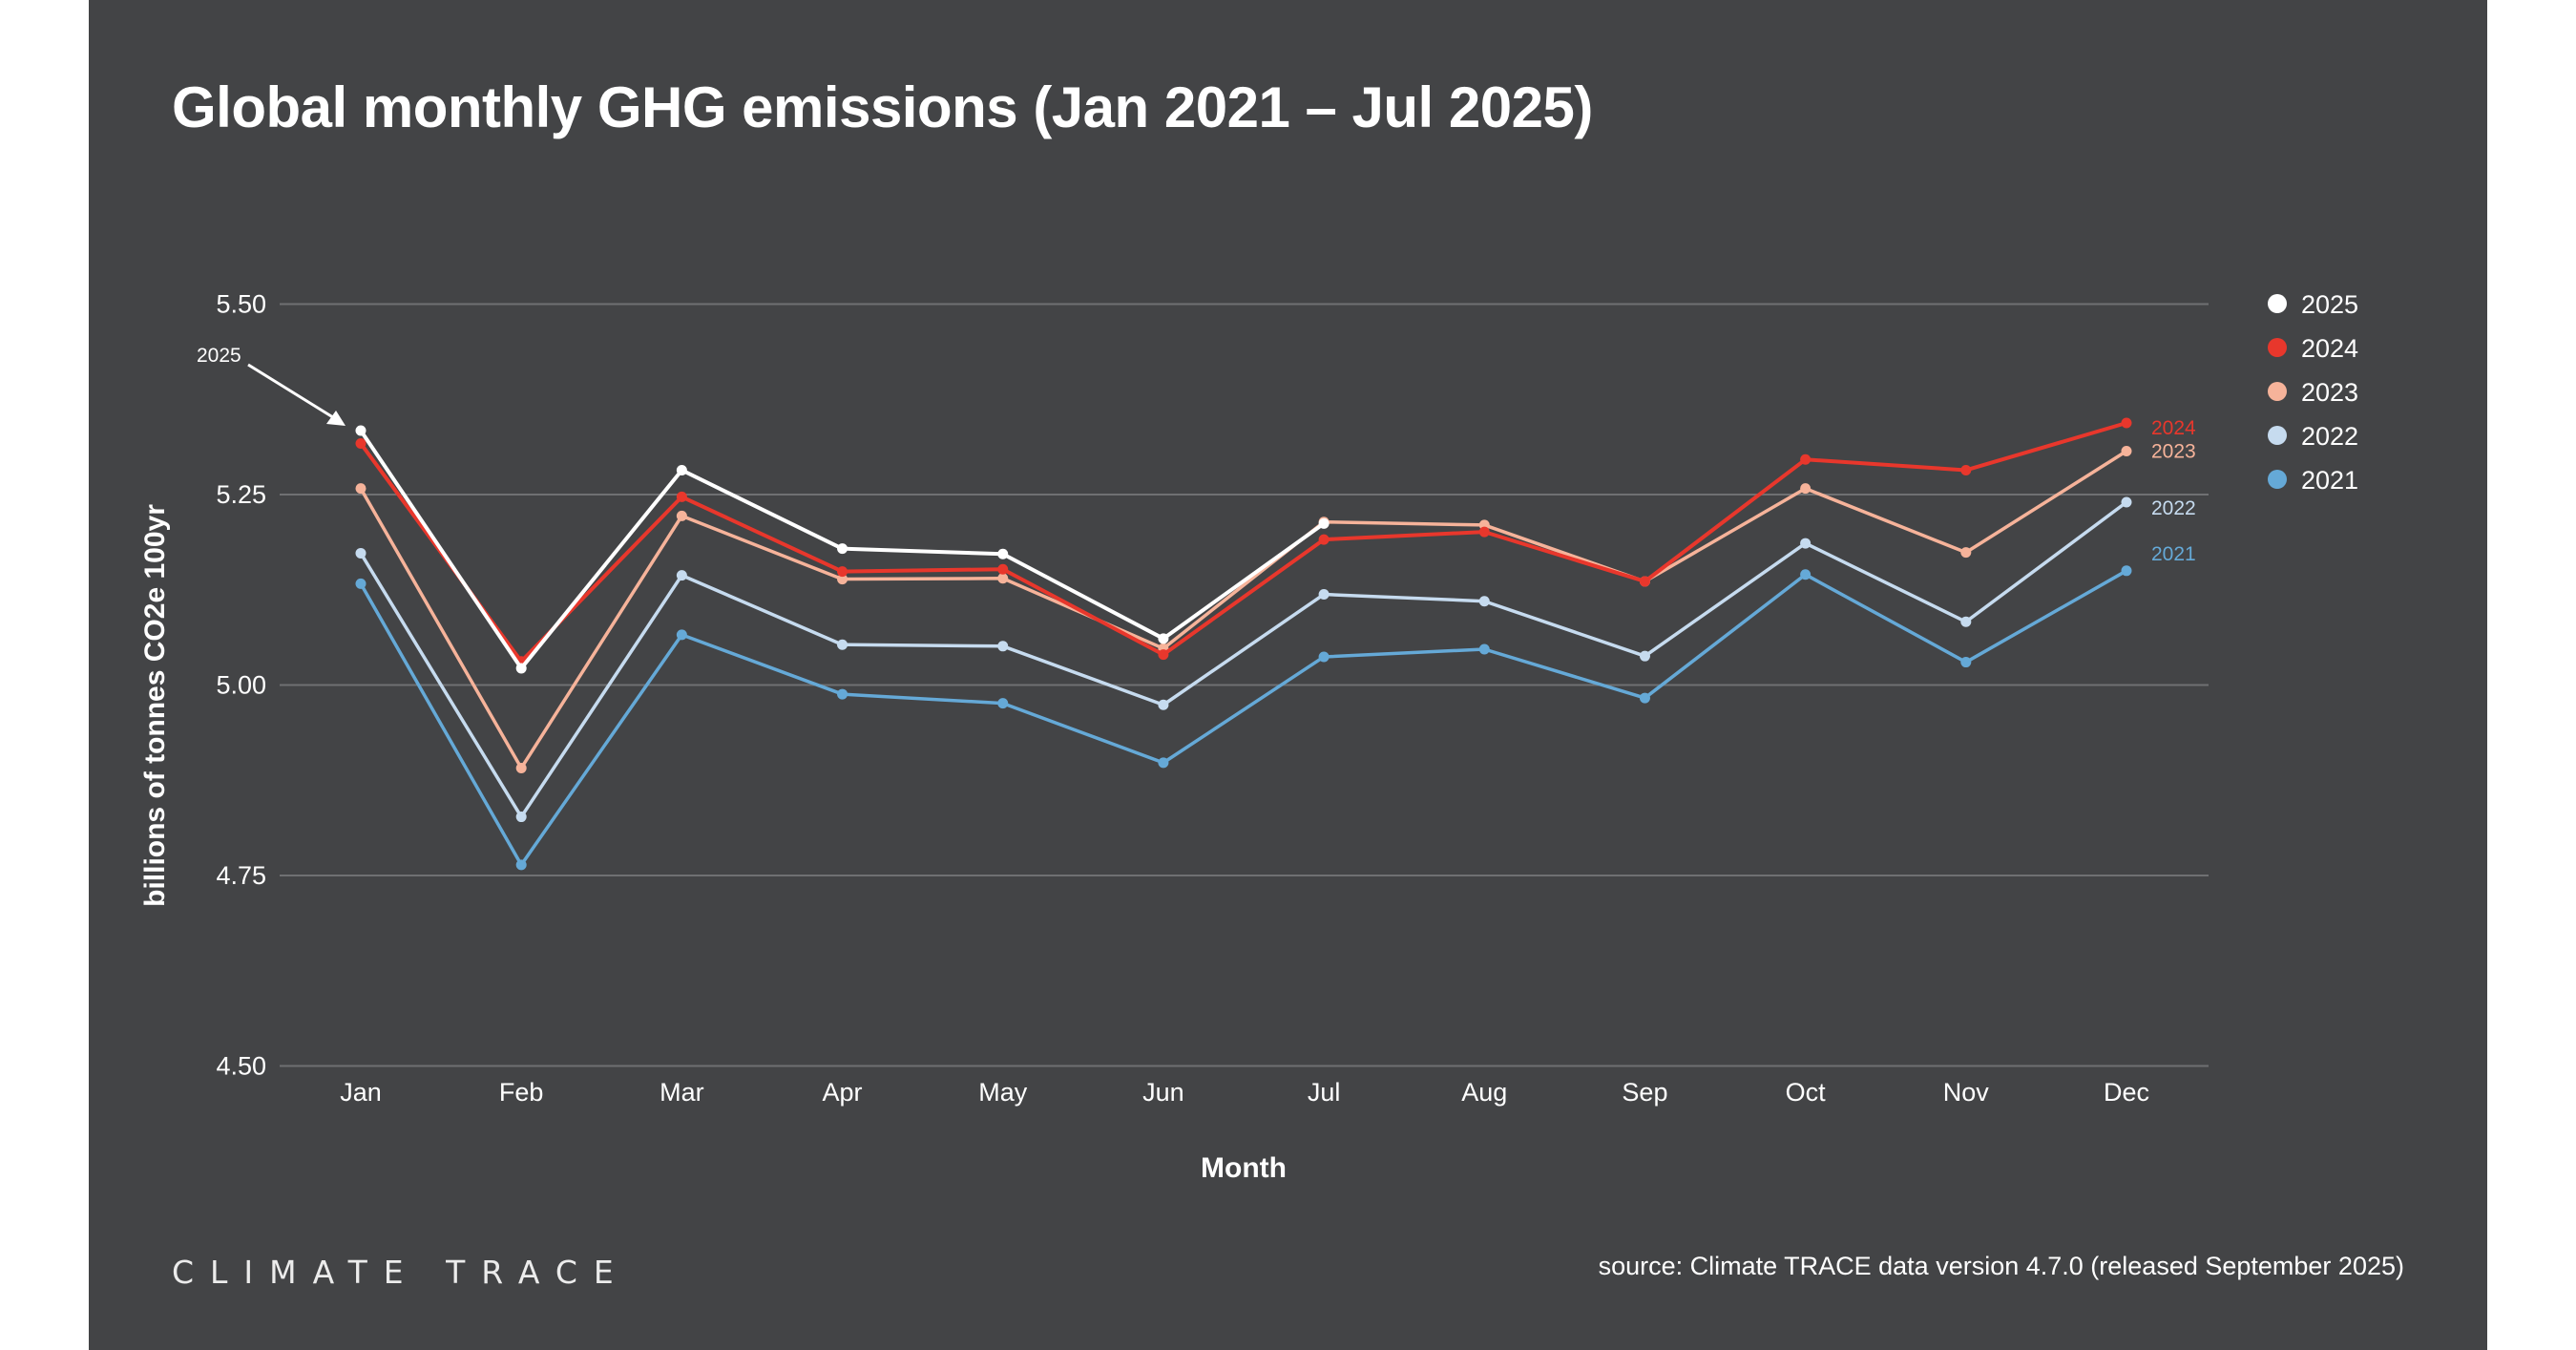 The height and width of the screenshot is (1350, 2576). What do you see at coordinates (2126, 1092) in the screenshot?
I see `x-tick-label: Dec` at bounding box center [2126, 1092].